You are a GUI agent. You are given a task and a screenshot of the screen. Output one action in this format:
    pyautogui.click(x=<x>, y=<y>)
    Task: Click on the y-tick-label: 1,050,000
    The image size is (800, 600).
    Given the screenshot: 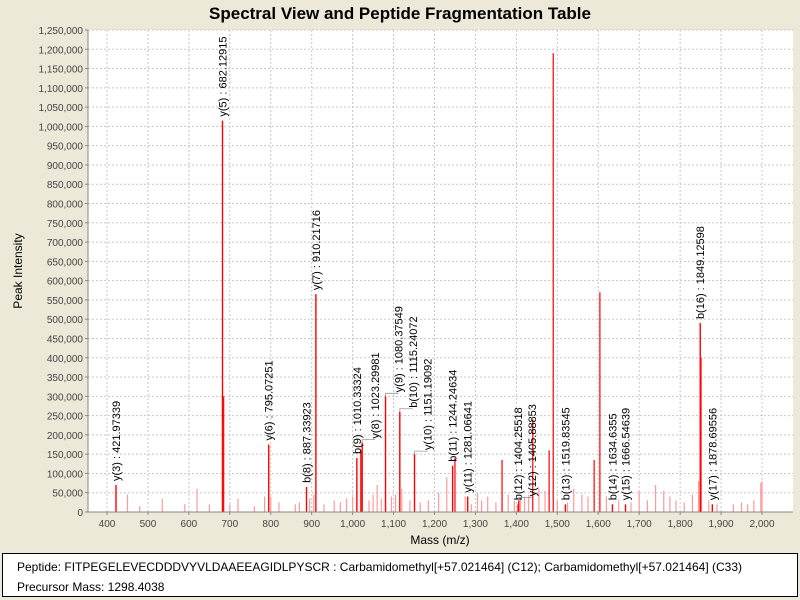 What is the action you would take?
    pyautogui.click(x=61, y=108)
    